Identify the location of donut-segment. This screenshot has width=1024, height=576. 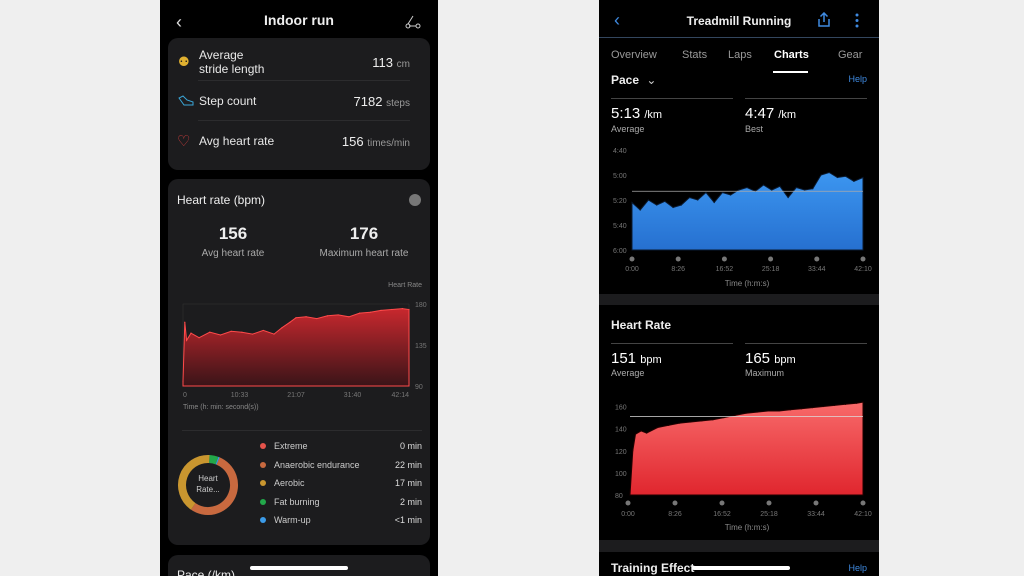
(194, 482).